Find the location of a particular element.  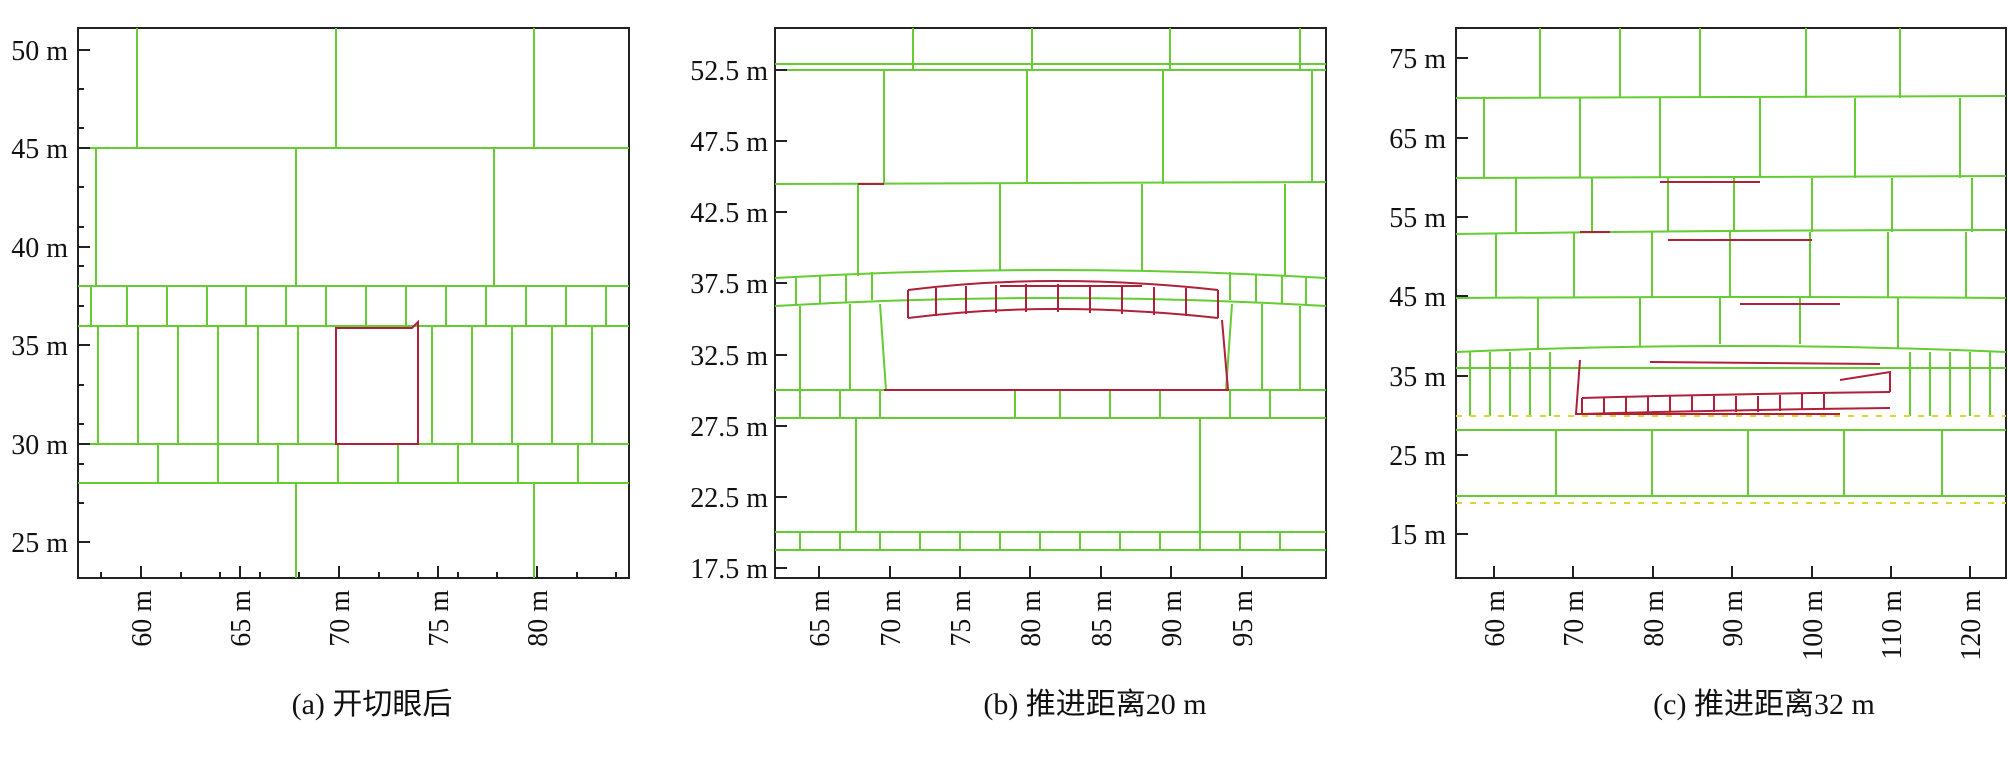

y-tick-label: 47.5 m is located at coordinates (729, 142).